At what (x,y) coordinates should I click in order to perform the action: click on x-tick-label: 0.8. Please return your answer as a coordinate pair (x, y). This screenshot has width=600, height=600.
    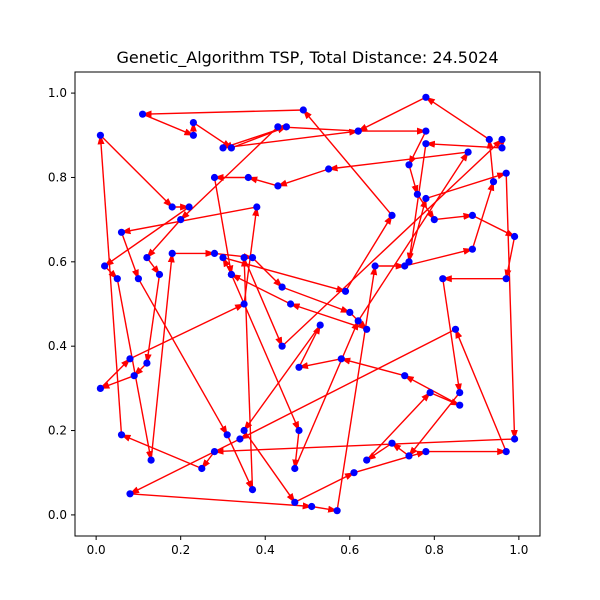
    Looking at the image, I should click on (434, 550).